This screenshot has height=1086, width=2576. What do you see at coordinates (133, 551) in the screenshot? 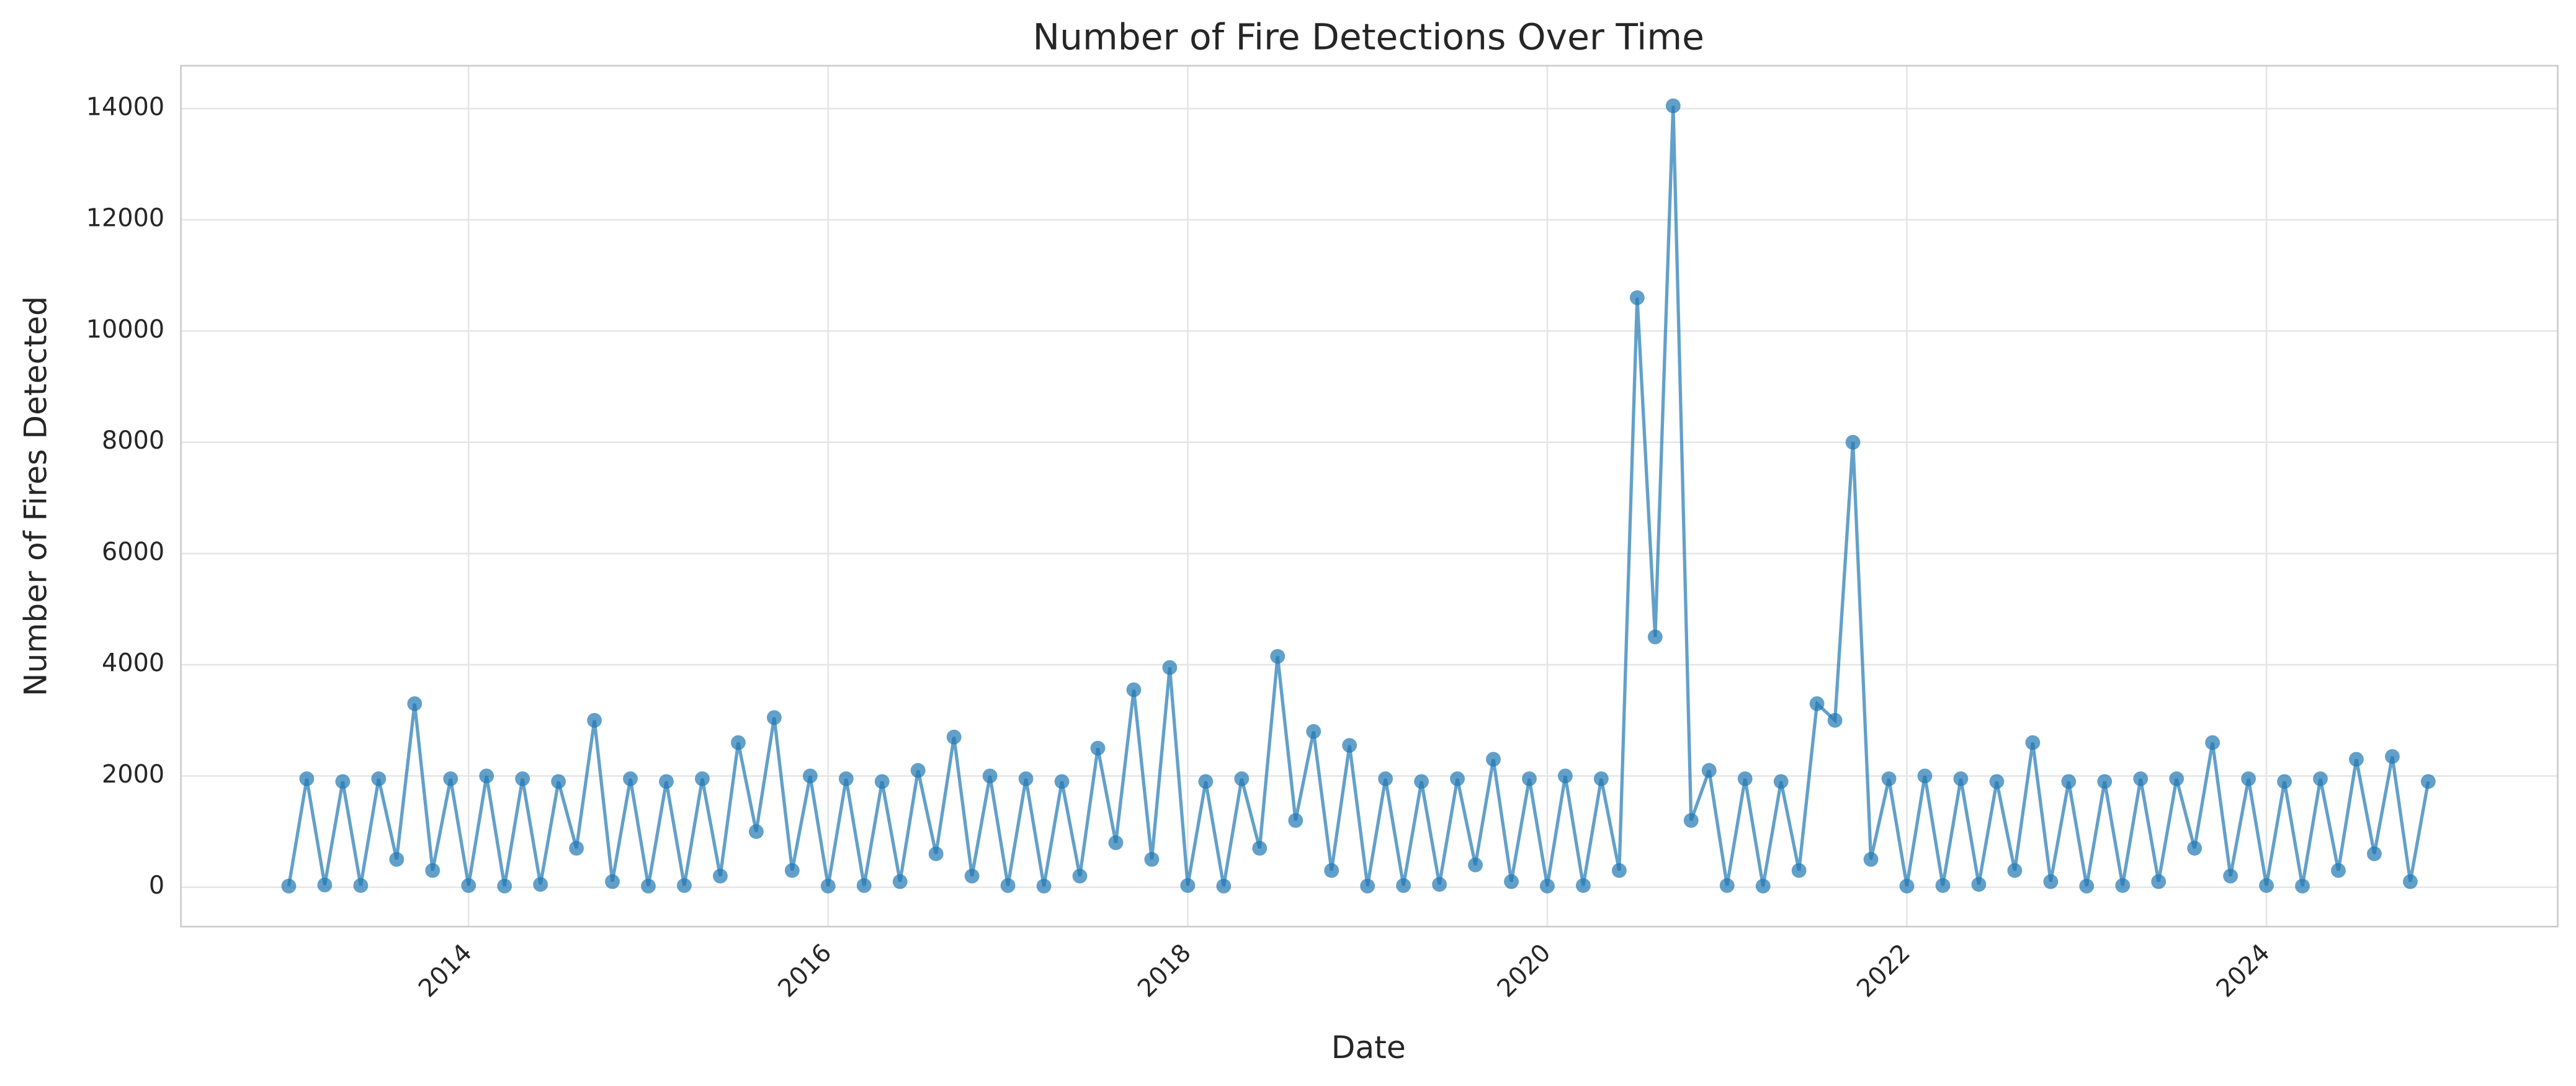
I see `y-tick-label: 6000` at bounding box center [133, 551].